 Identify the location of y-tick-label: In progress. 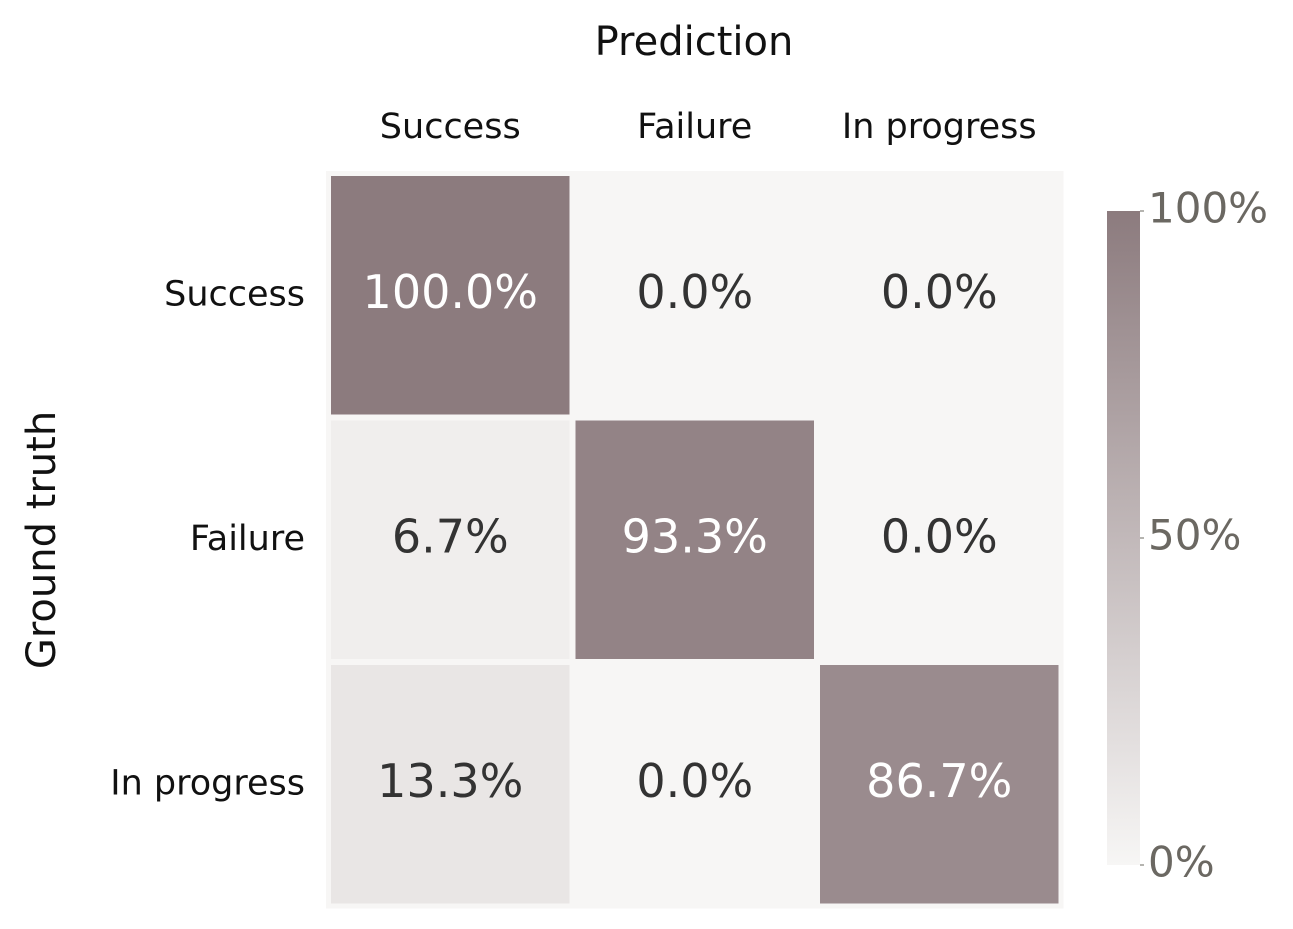
(207, 783).